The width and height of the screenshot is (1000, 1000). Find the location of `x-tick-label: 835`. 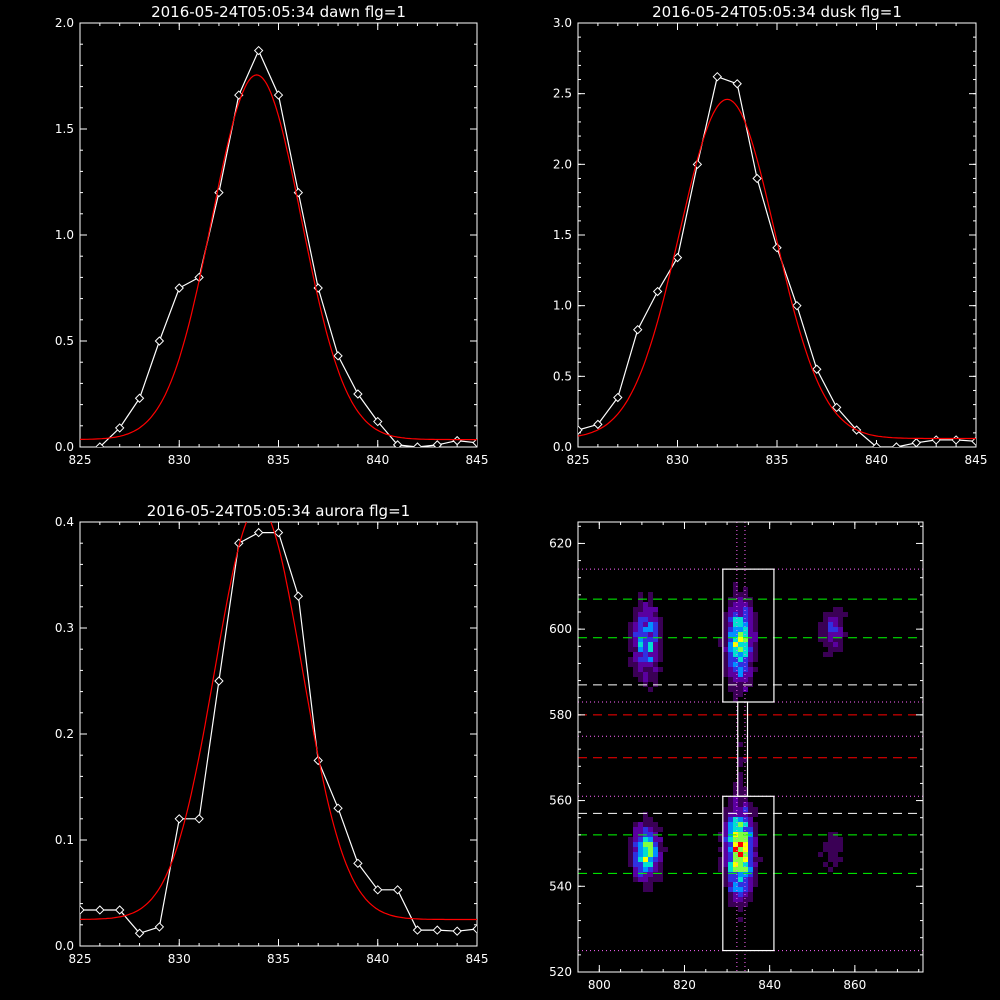

x-tick-label: 835 is located at coordinates (278, 460).